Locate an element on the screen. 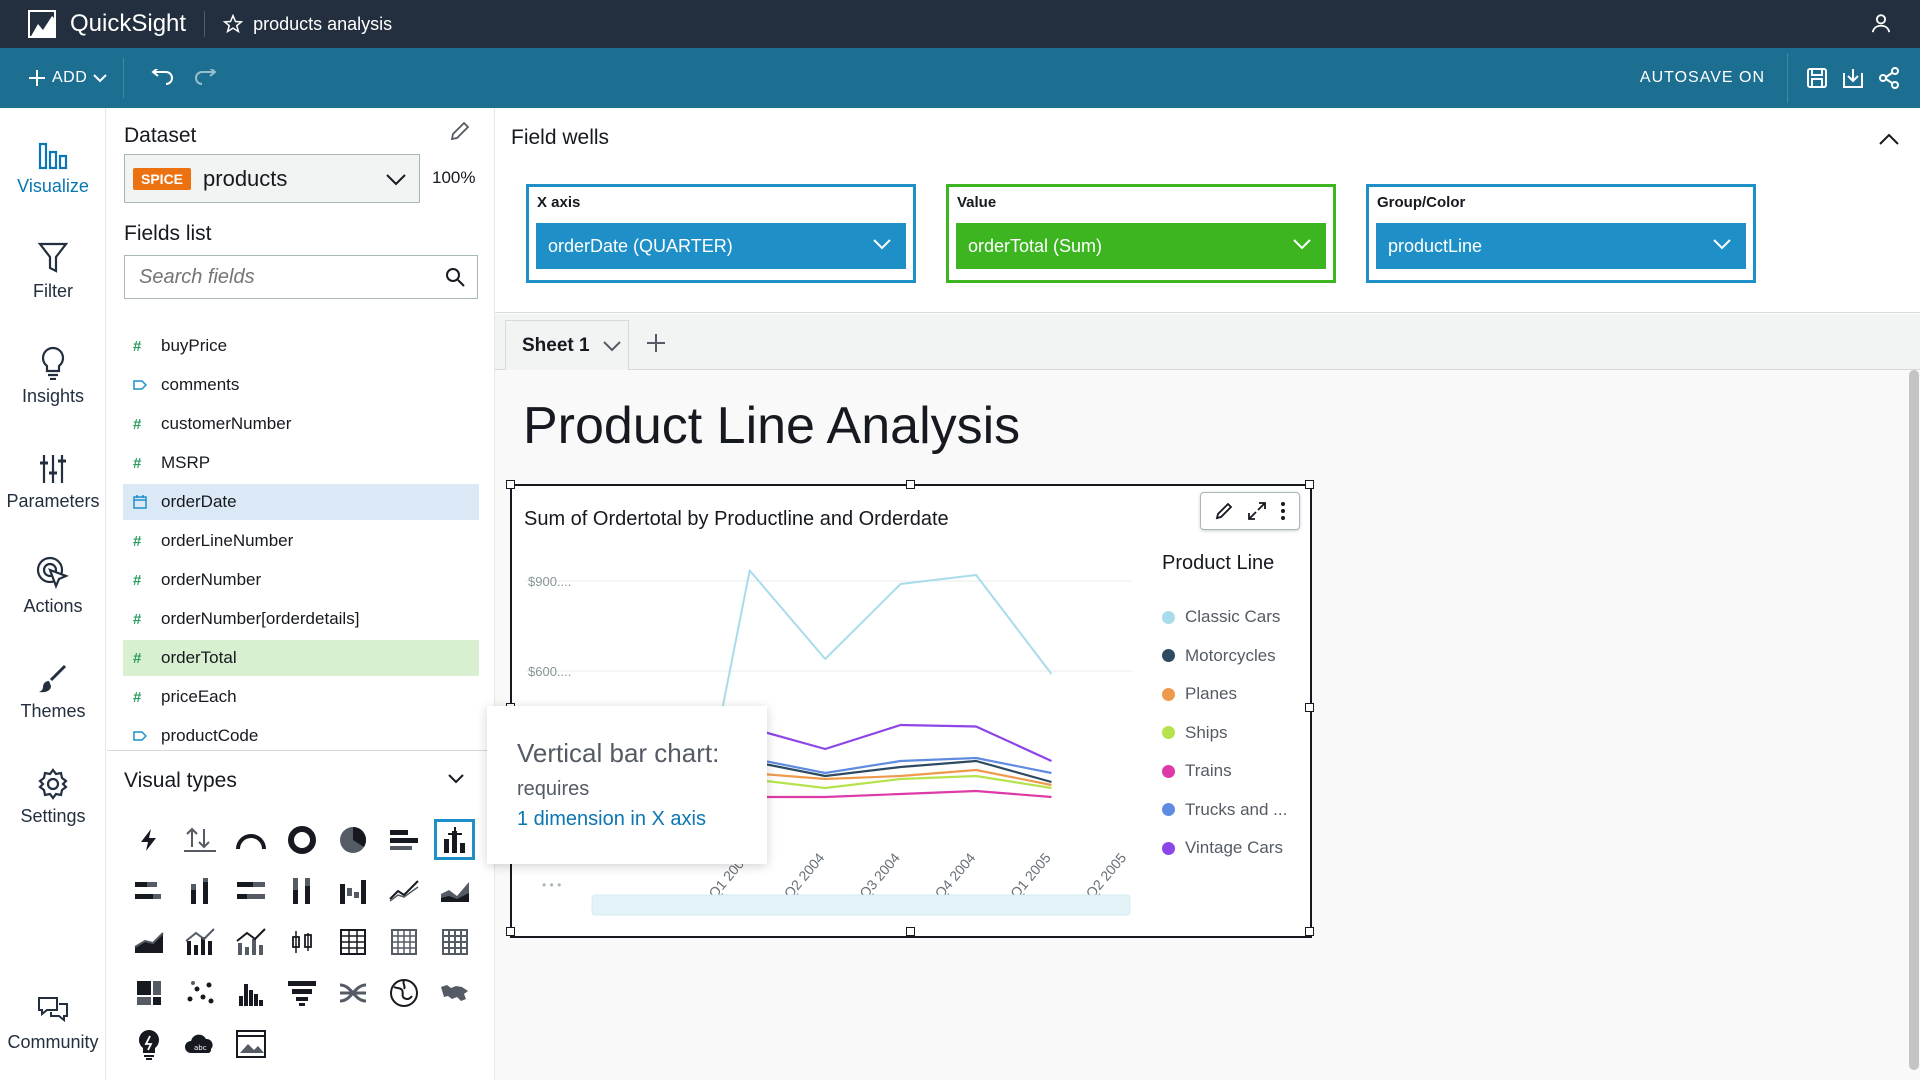 The height and width of the screenshot is (1080, 1920). combo-bar-line-visual-icon is located at coordinates (199, 941).